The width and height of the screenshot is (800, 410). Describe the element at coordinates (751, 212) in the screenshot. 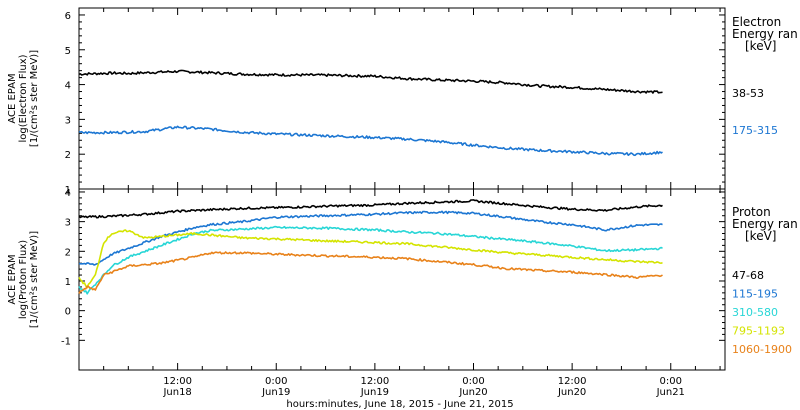

I see `legend-title: Proton` at that location.